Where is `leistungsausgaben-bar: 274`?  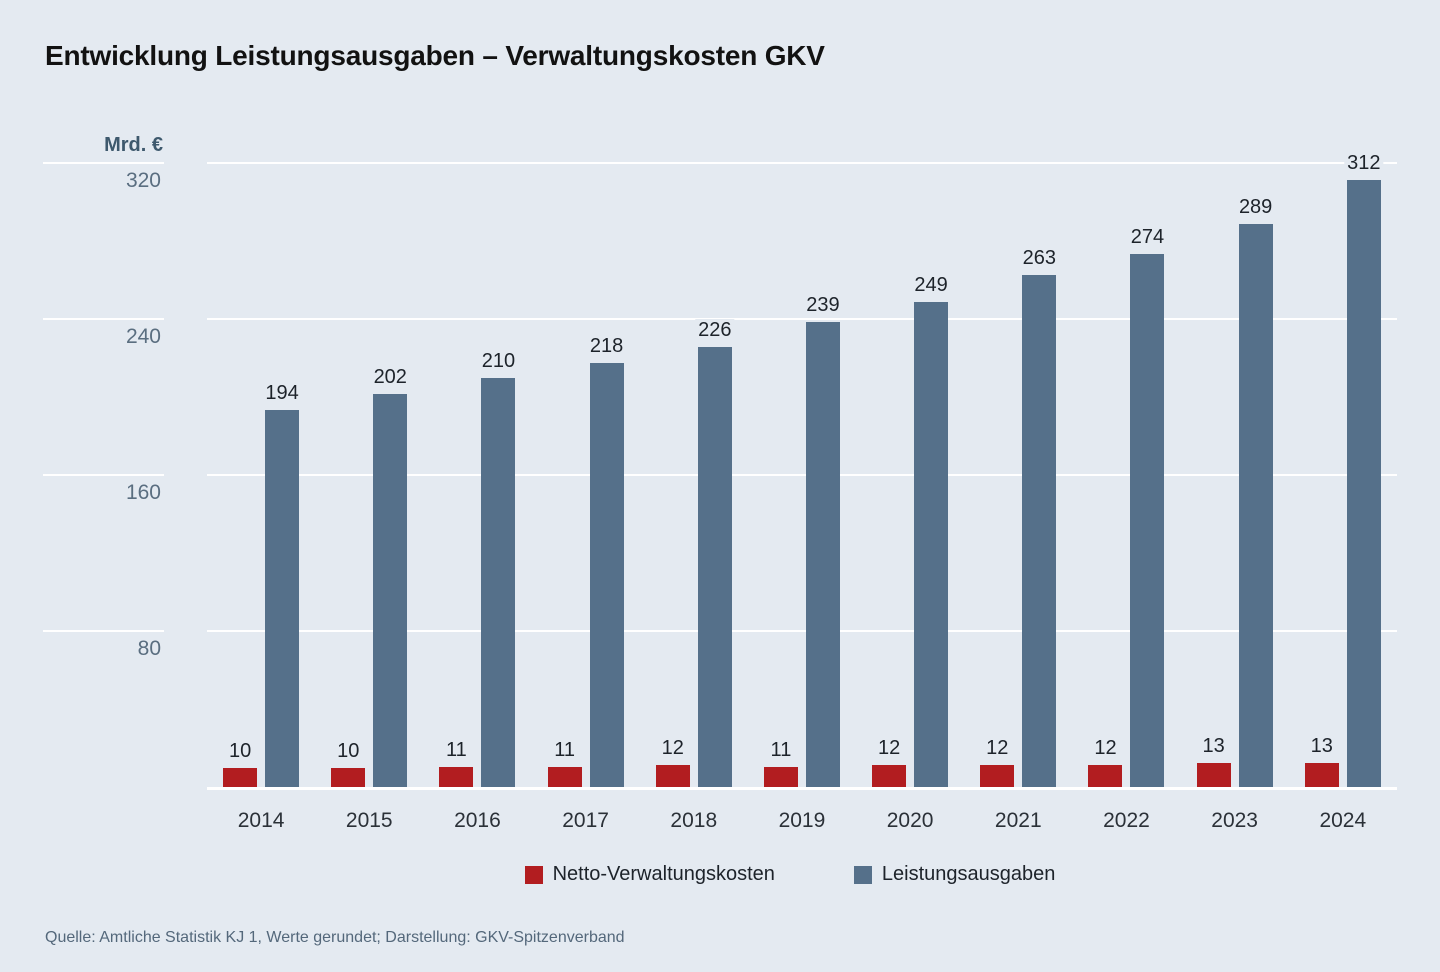 leistungsausgaben-bar: 274 is located at coordinates (1147, 507).